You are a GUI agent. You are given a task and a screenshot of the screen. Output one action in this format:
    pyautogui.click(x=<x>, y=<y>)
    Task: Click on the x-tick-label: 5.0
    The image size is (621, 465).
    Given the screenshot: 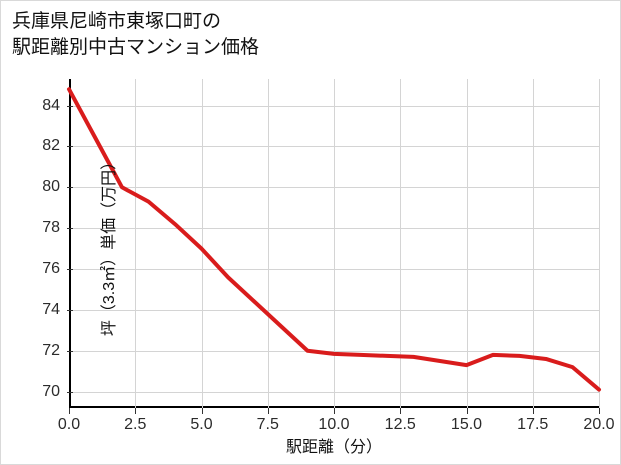 What is the action you would take?
    pyautogui.click(x=201, y=424)
    